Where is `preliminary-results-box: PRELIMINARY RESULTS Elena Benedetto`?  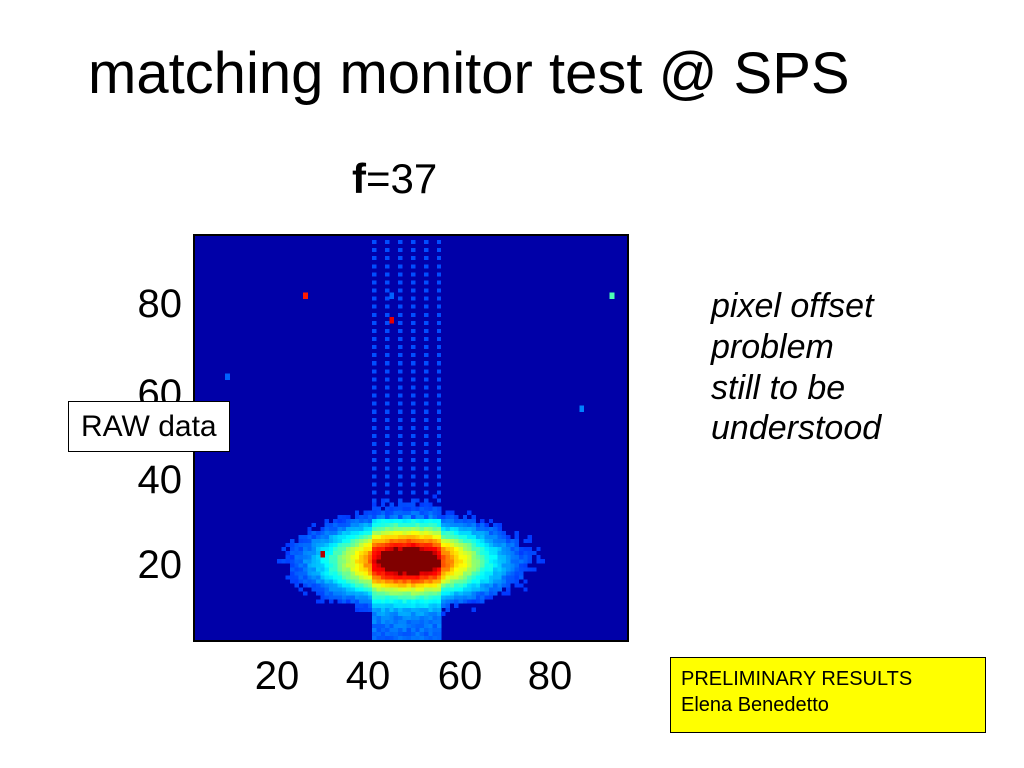 preliminary-results-box: PRELIMINARY RESULTS Elena Benedetto is located at coordinates (828, 695).